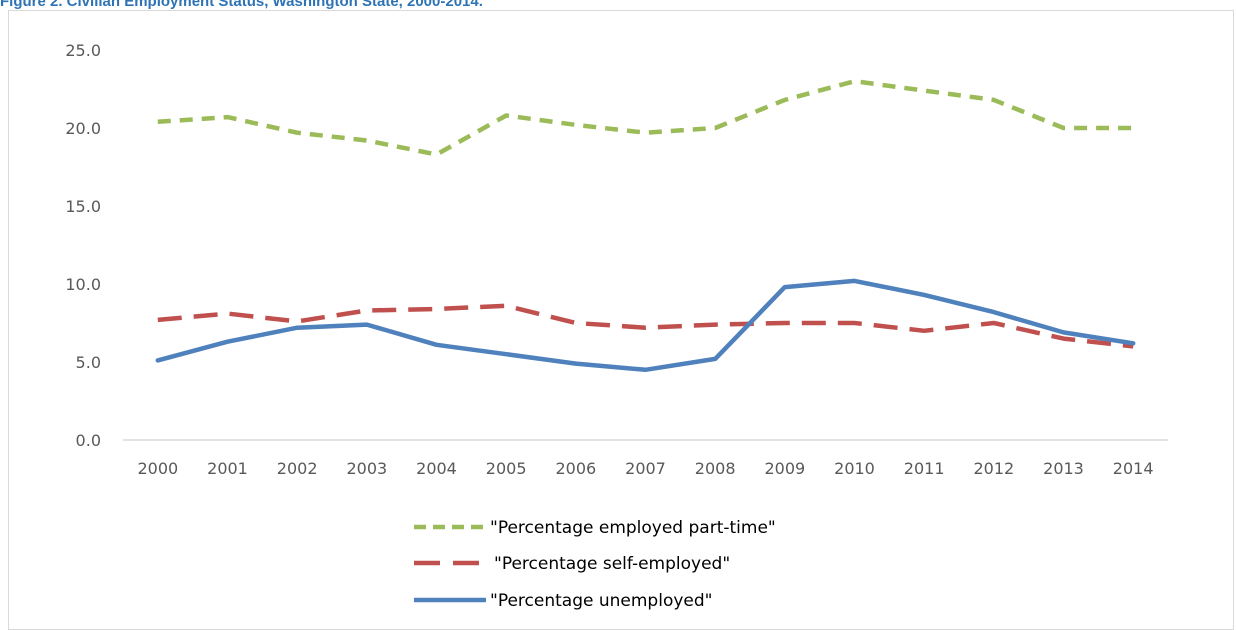 The height and width of the screenshot is (630, 1236). I want to click on x-tick-label: 2008, so click(715, 468).